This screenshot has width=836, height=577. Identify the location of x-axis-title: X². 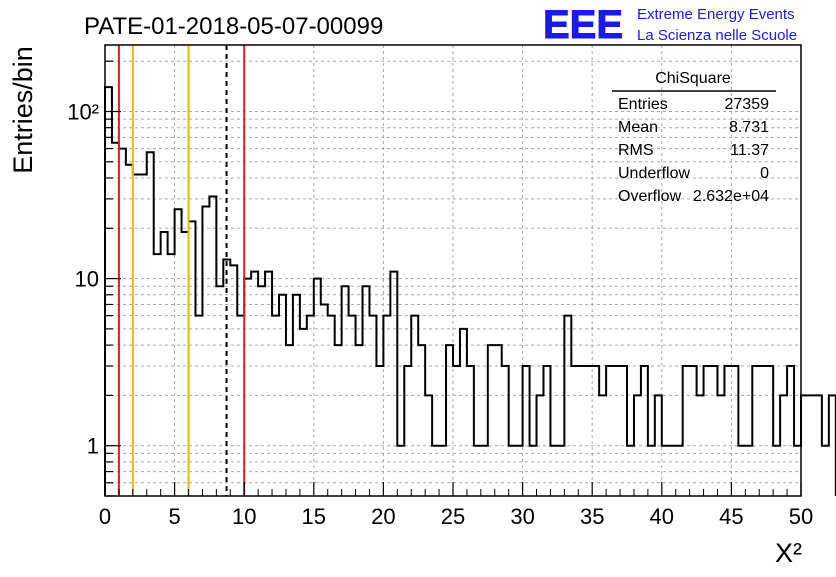
(788, 553).